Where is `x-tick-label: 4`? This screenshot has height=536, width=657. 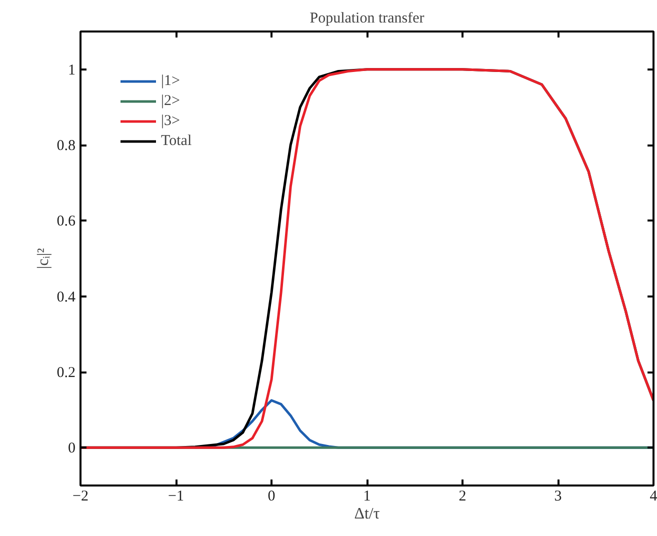
x-tick-label: 4 is located at coordinates (653, 496).